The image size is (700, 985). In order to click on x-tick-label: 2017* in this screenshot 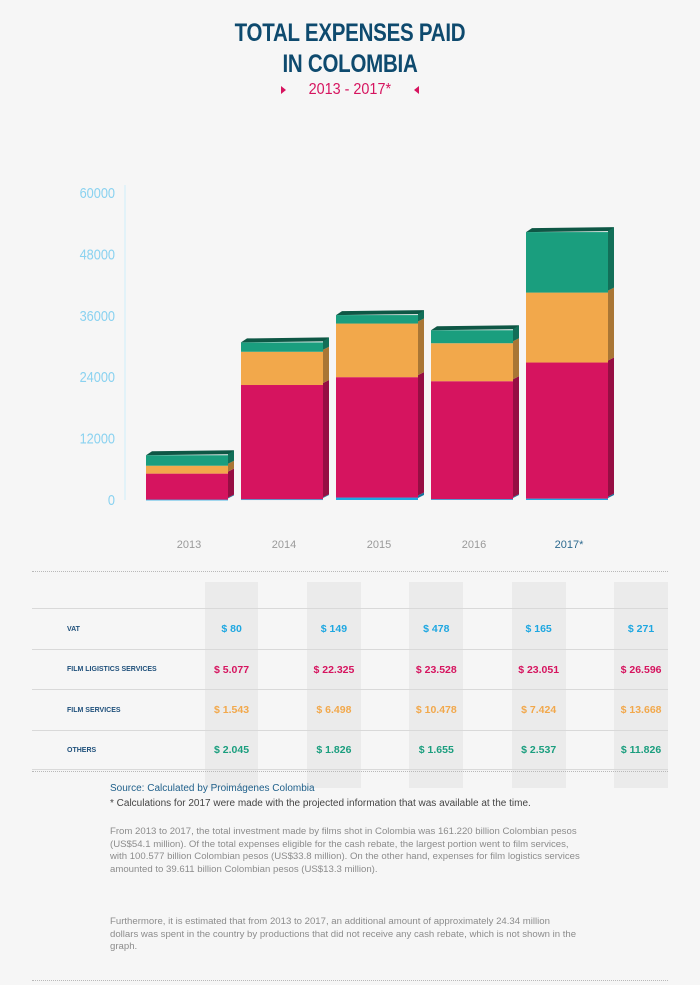, I will do `click(569, 545)`.